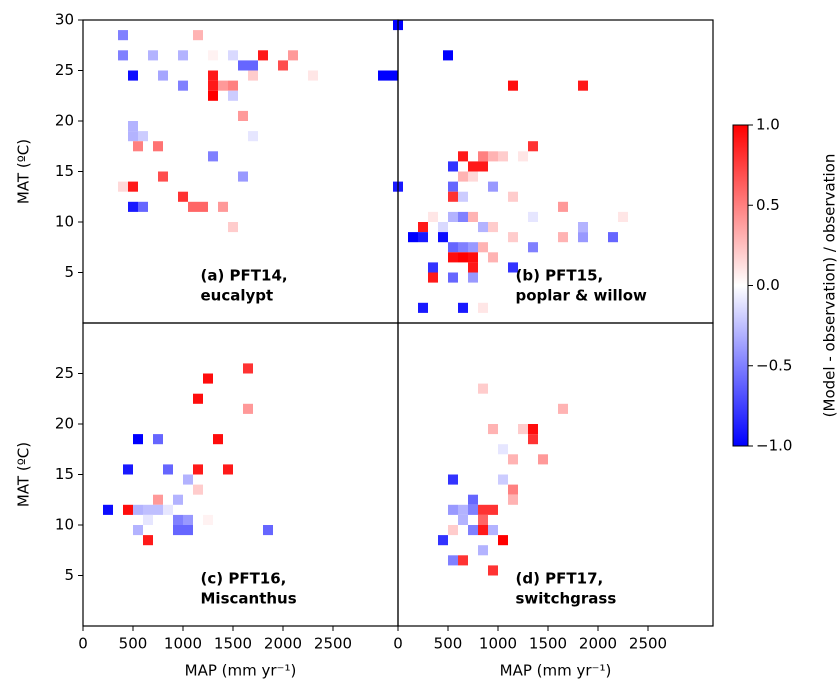 This screenshot has height=696, width=839. Describe the element at coordinates (233, 644) in the screenshot. I see `x-tick-label: 1500` at that location.